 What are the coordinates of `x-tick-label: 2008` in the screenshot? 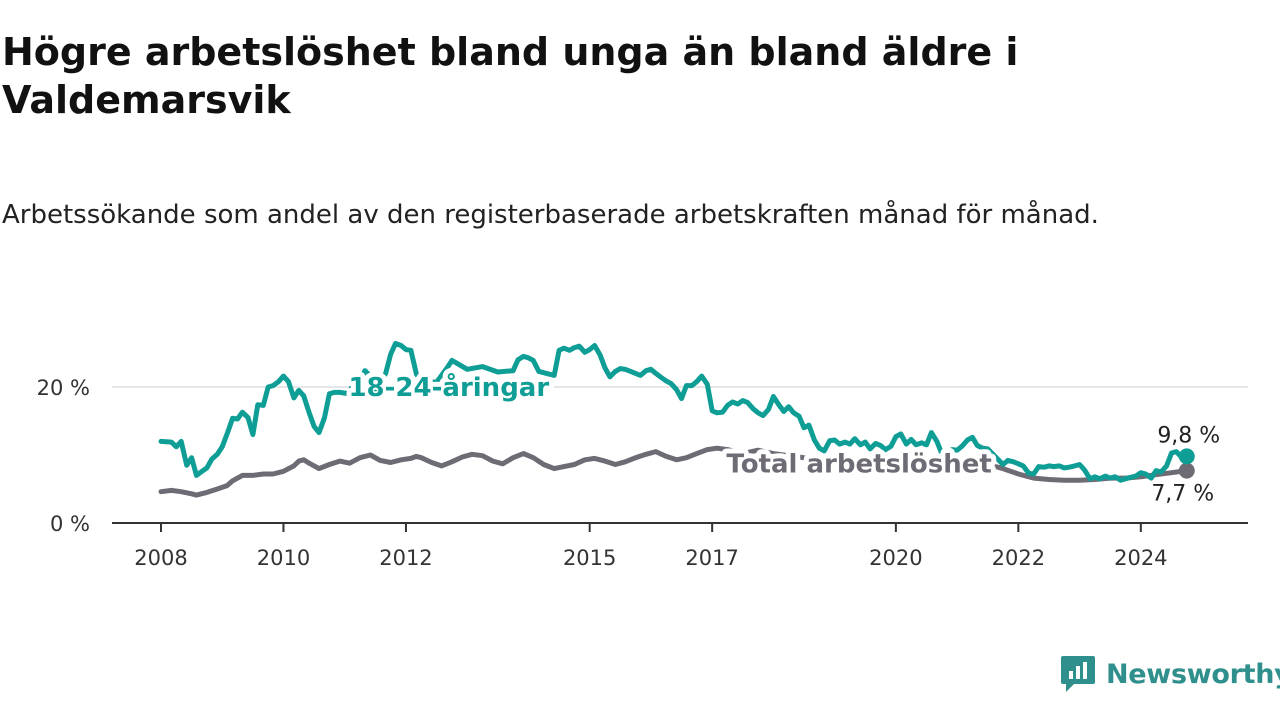 It's located at (160, 558).